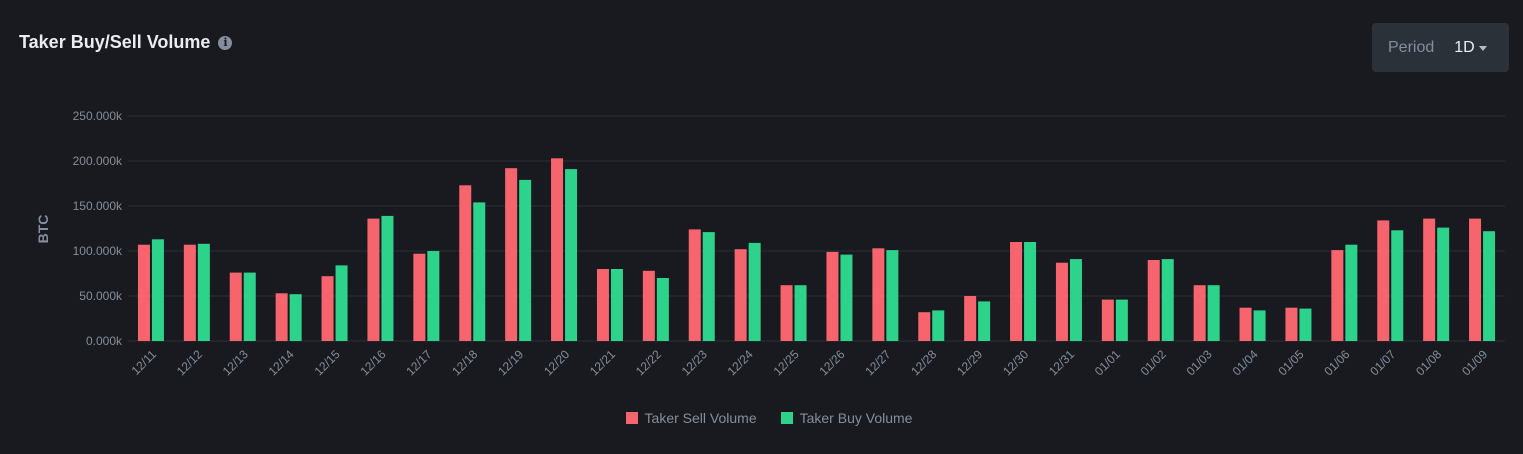  Describe the element at coordinates (43, 229) in the screenshot. I see `y-axis-label: BTC` at that location.